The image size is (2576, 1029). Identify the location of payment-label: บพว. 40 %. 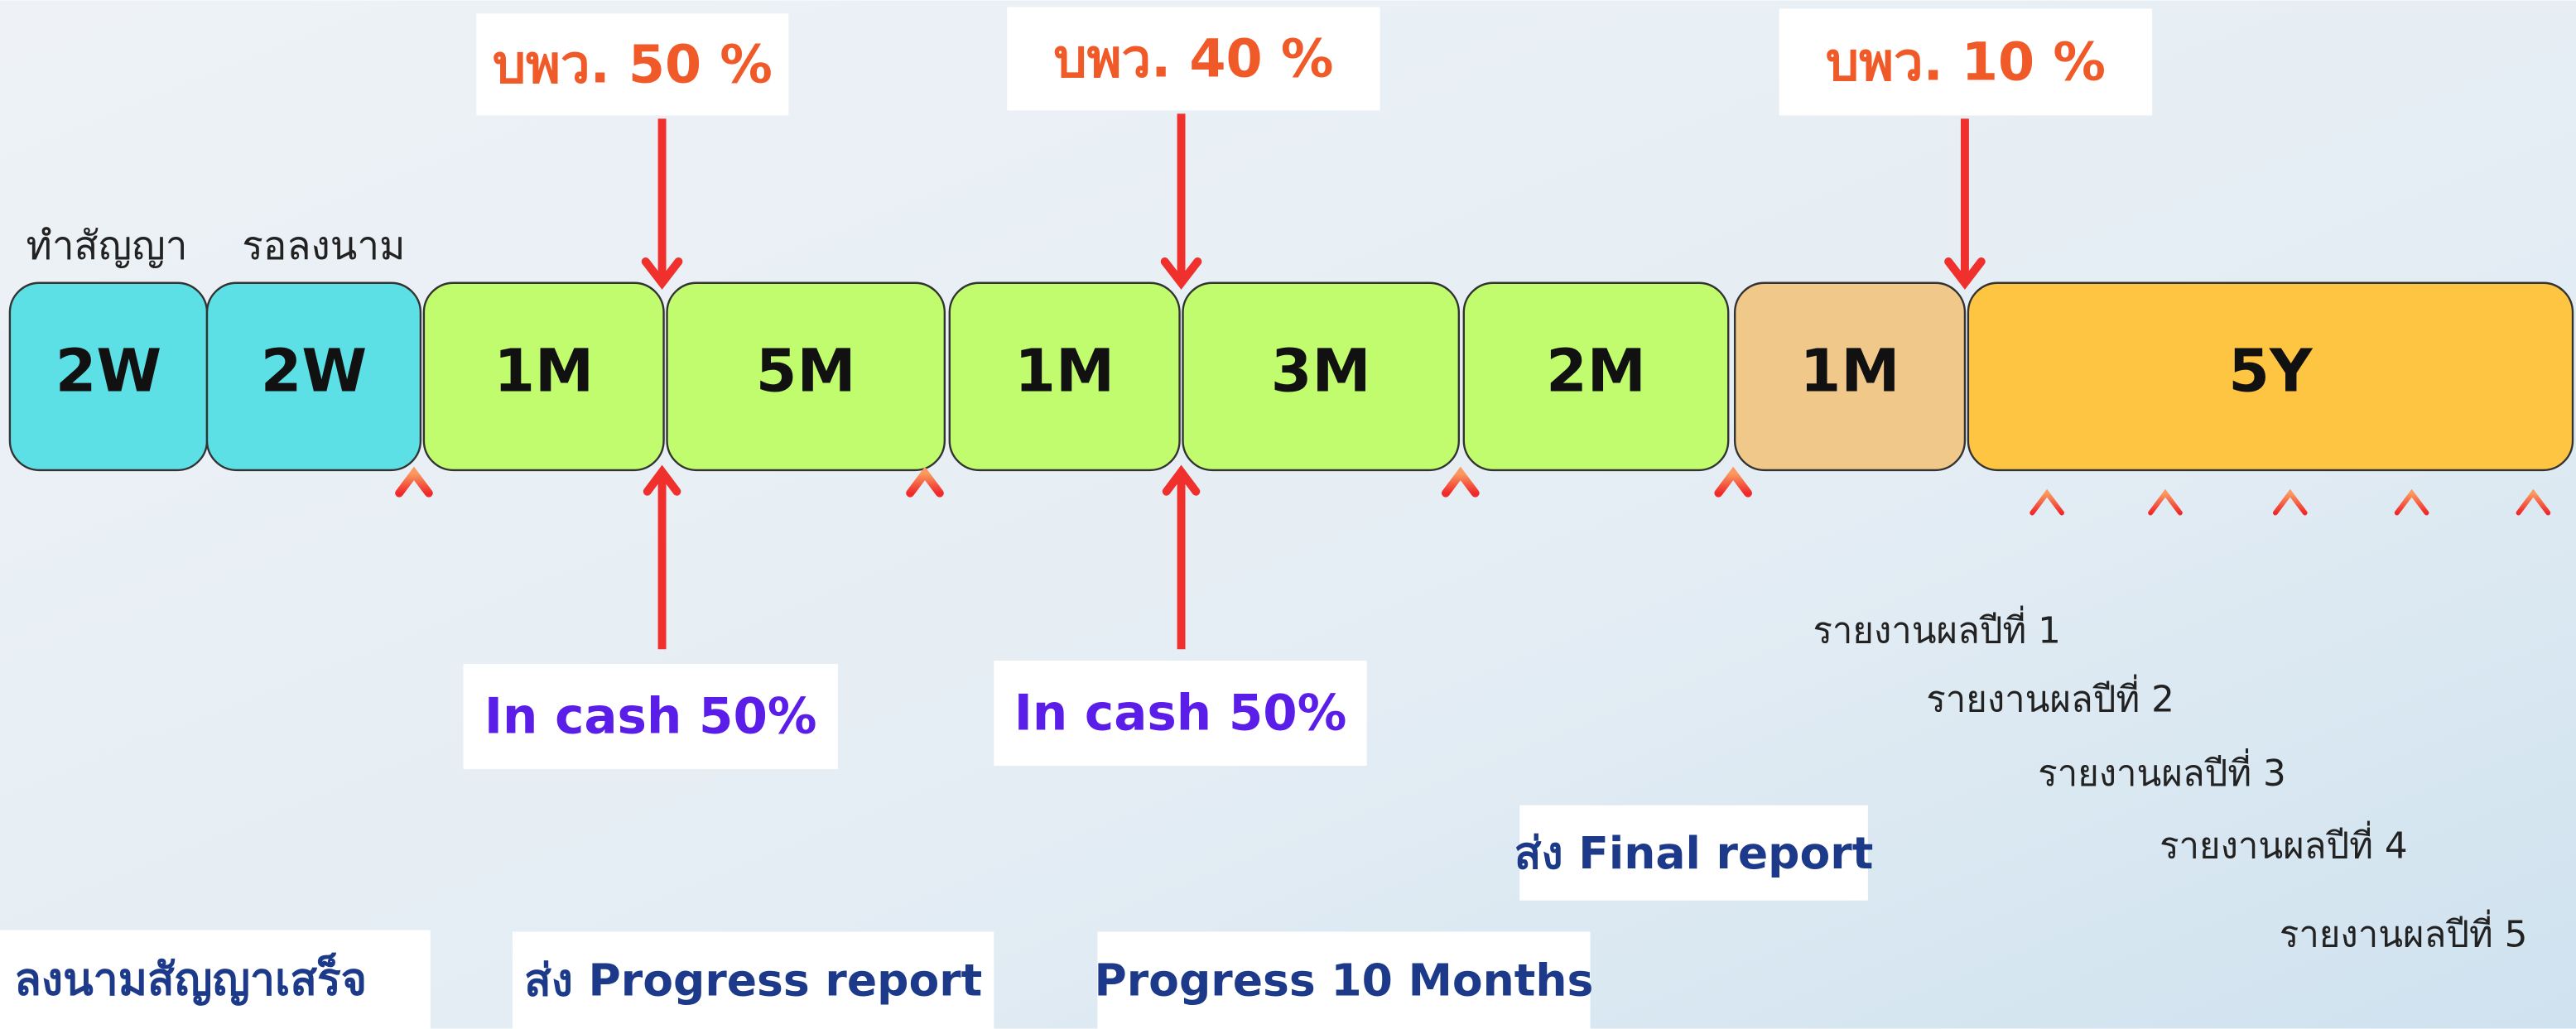
(1193, 58).